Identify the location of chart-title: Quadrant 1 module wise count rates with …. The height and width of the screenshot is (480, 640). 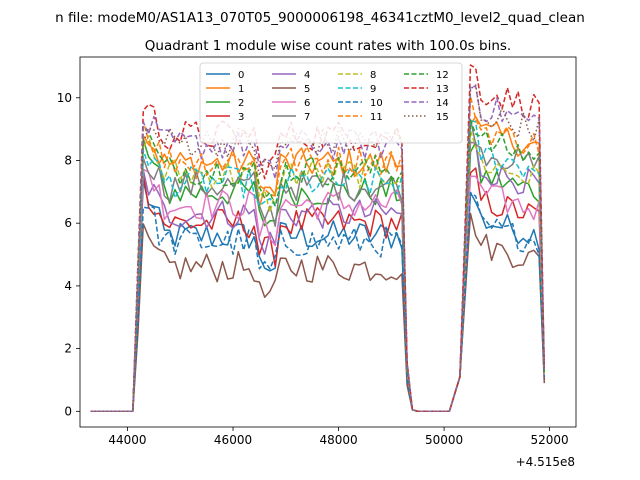
(328, 46).